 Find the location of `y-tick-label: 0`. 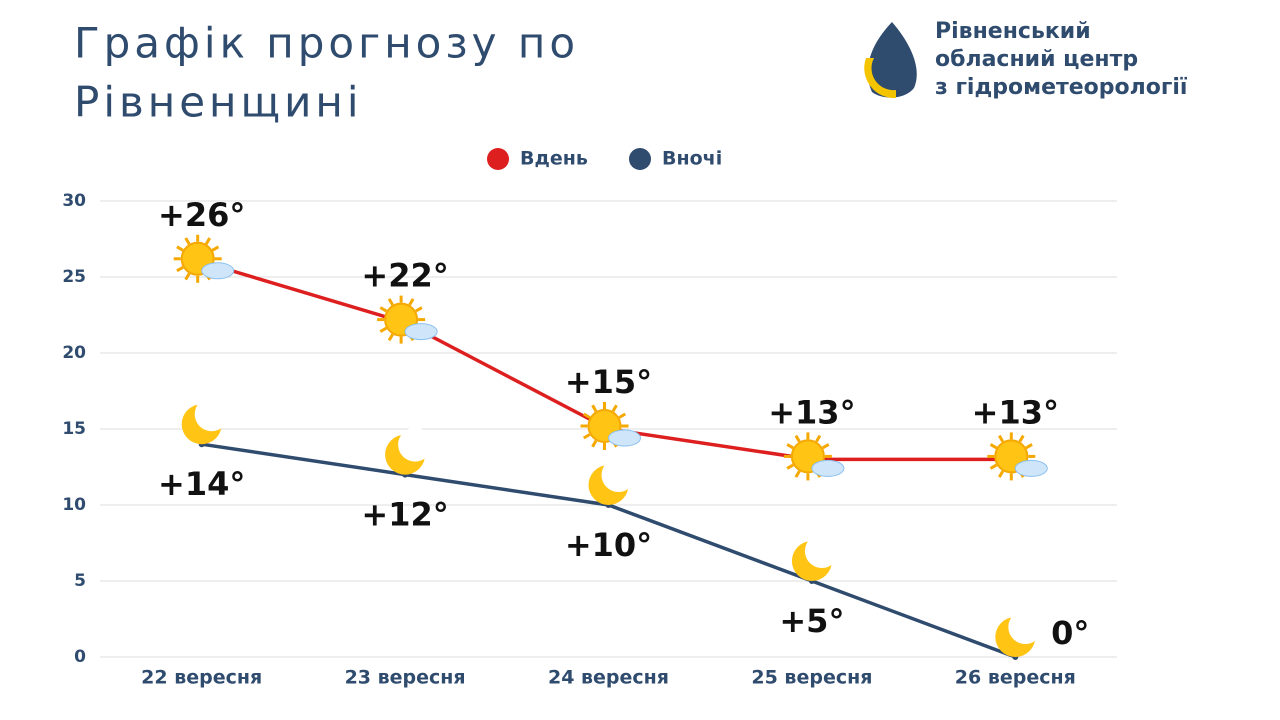

y-tick-label: 0 is located at coordinates (80, 657).